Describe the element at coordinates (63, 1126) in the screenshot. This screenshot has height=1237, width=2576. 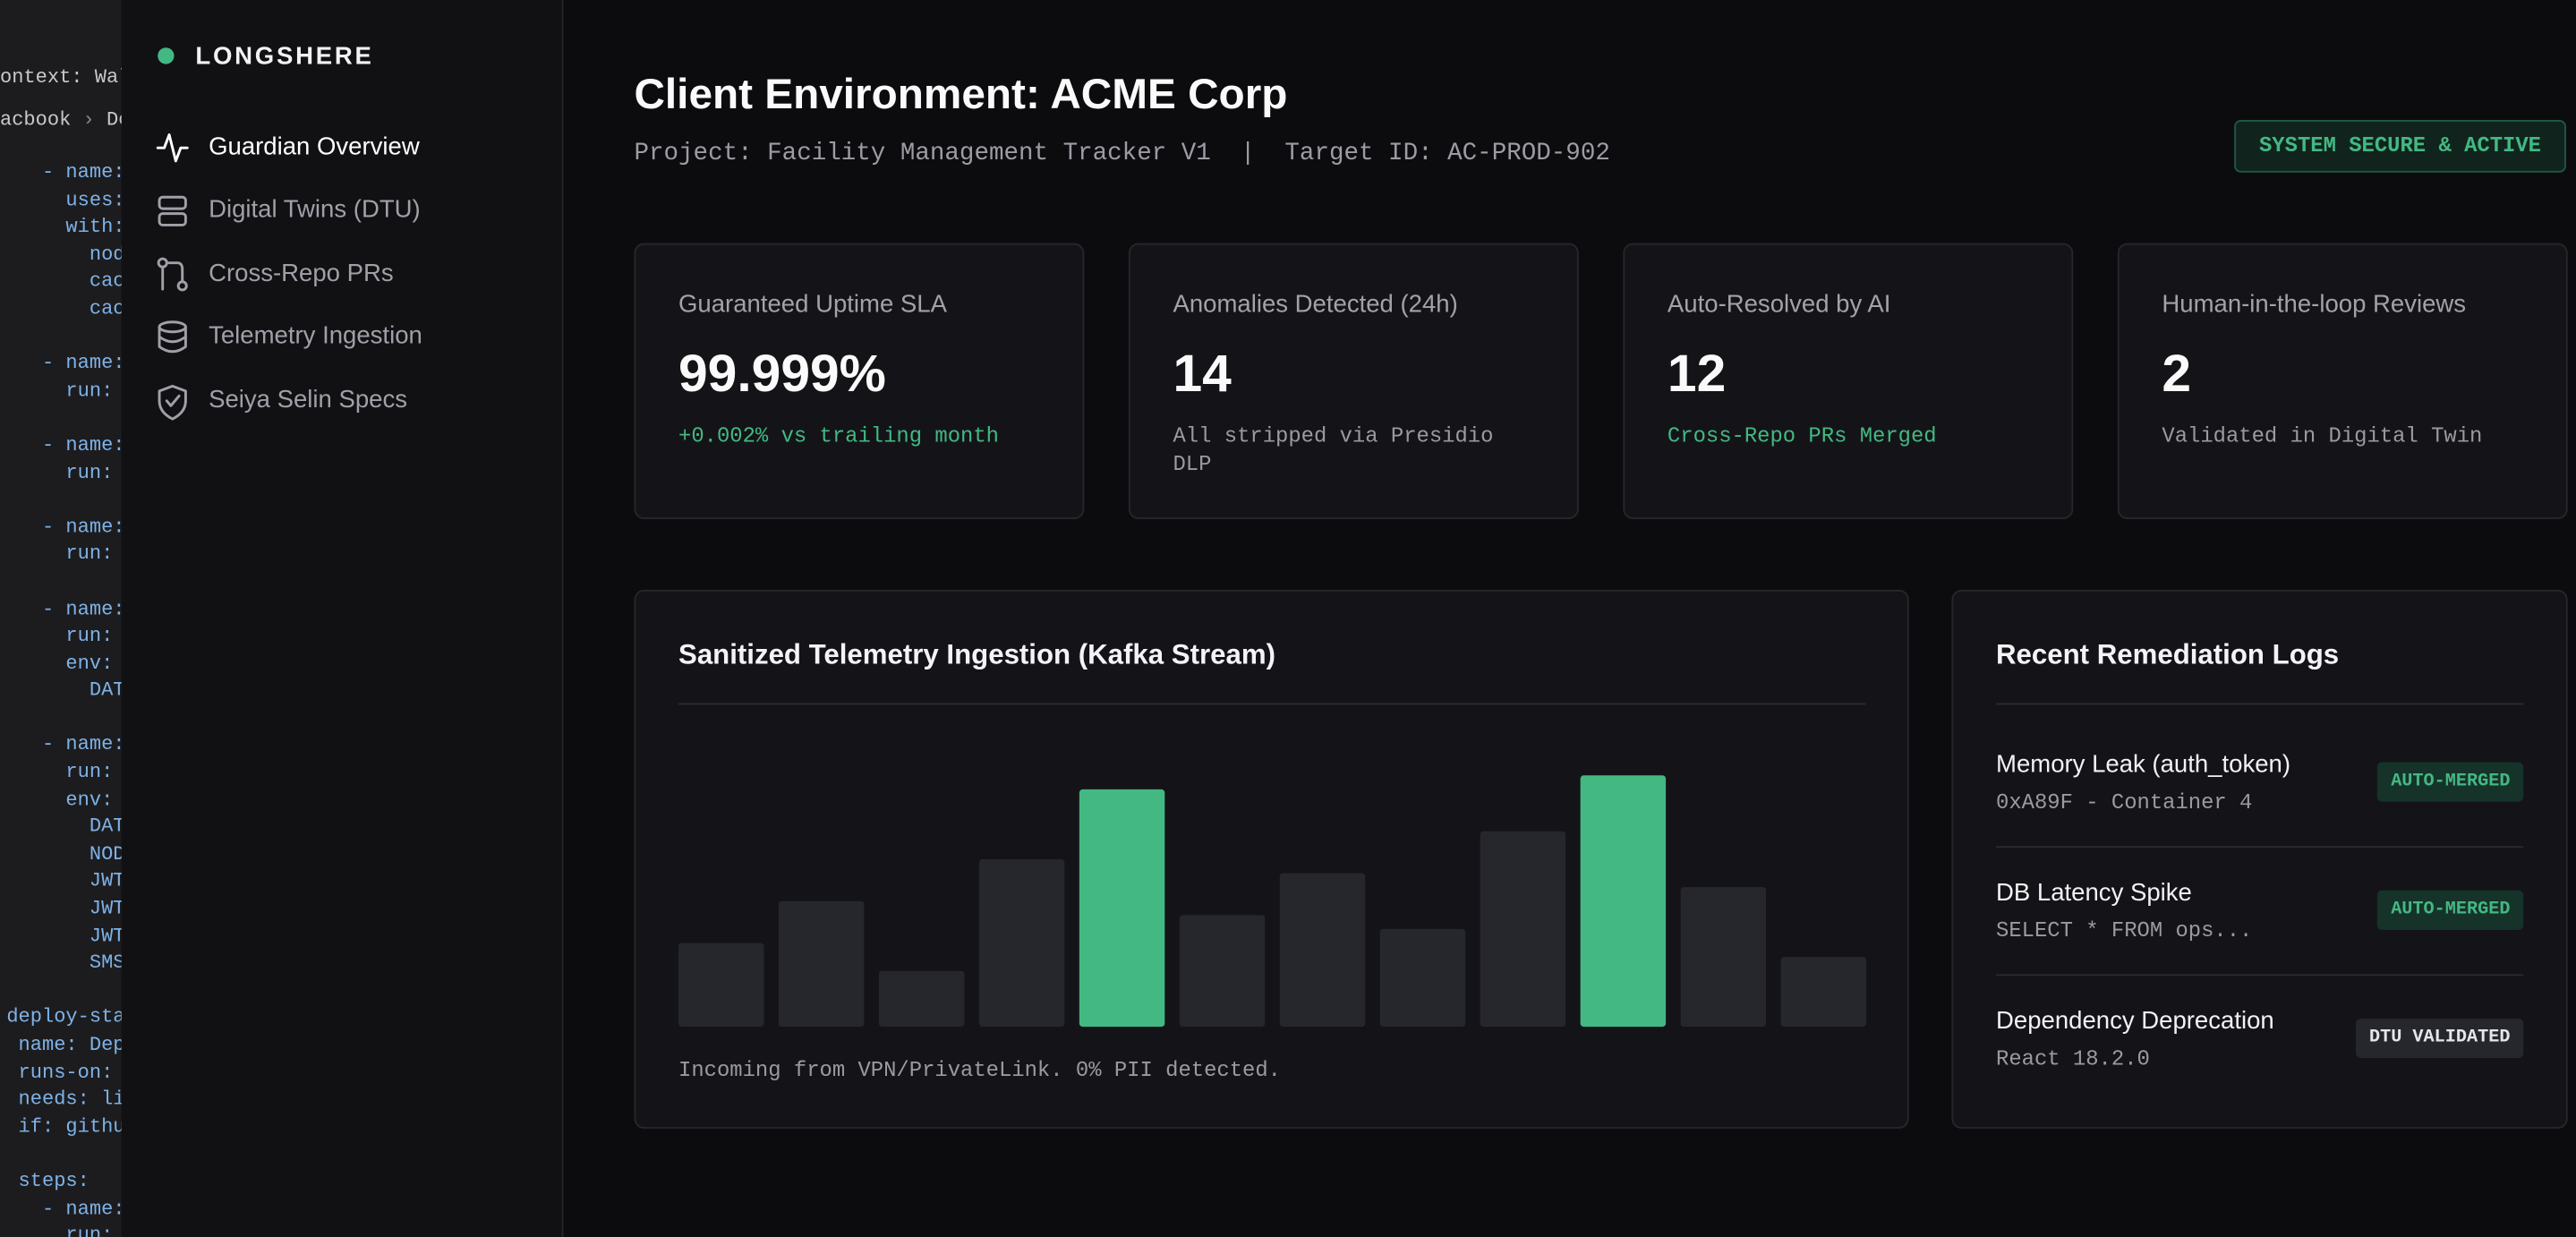
I see `code-line: if: githu` at that location.